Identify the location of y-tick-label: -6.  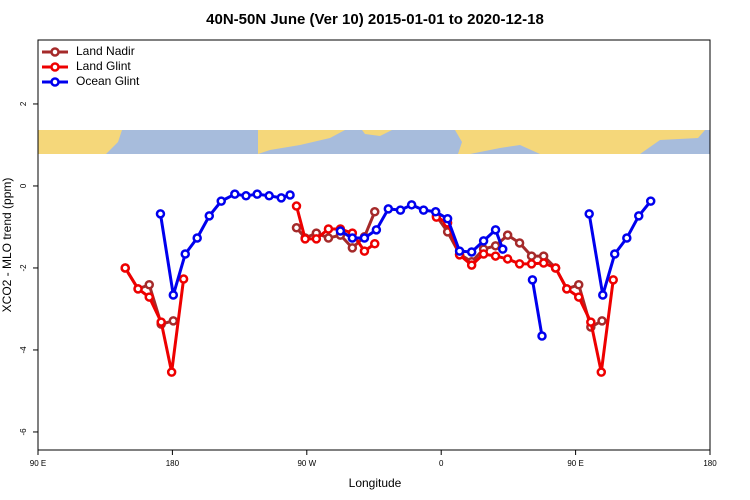
(23, 432).